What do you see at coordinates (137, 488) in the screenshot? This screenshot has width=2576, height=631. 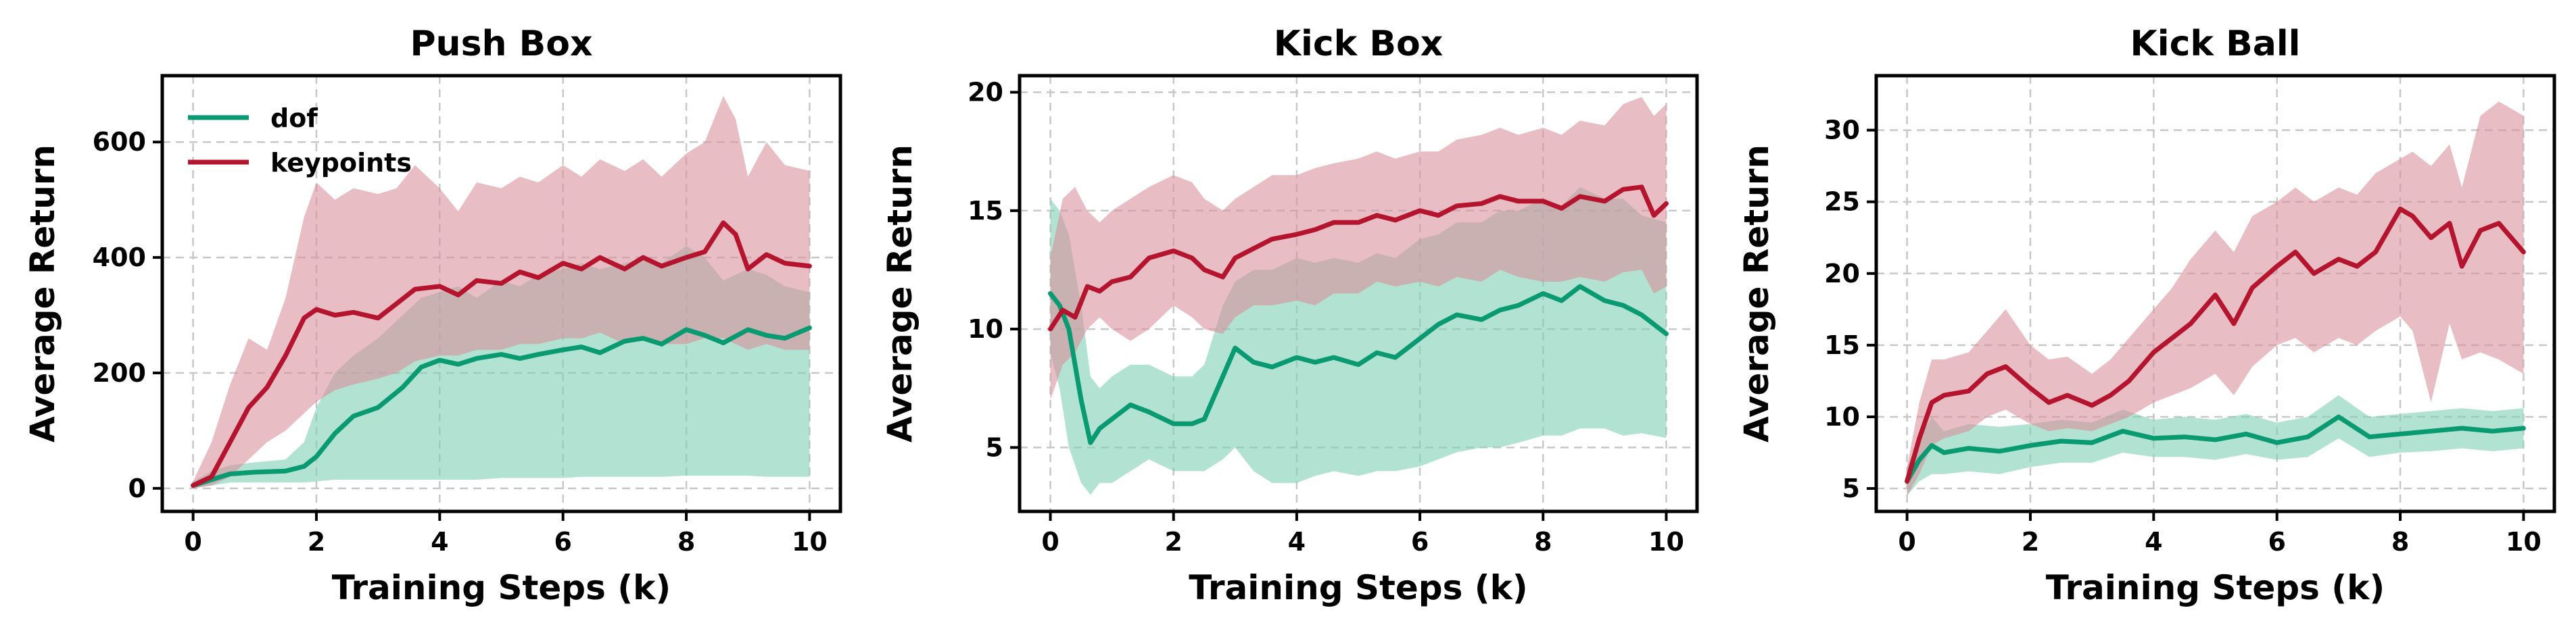 I see `y-tick-label: 0` at bounding box center [137, 488].